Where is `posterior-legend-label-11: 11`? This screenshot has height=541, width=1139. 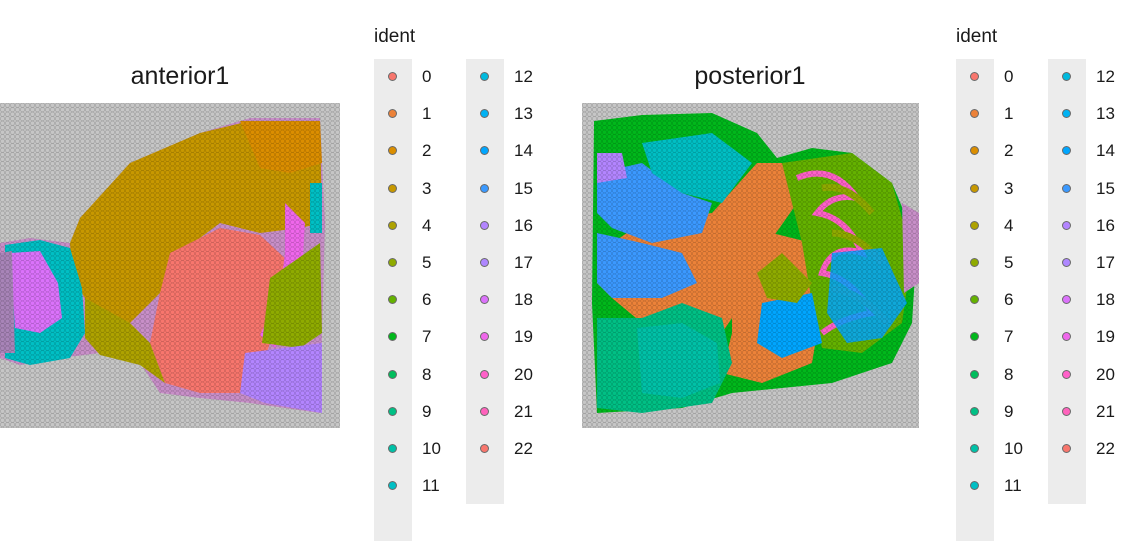
posterior-legend-label-11: 11 is located at coordinates (1013, 486).